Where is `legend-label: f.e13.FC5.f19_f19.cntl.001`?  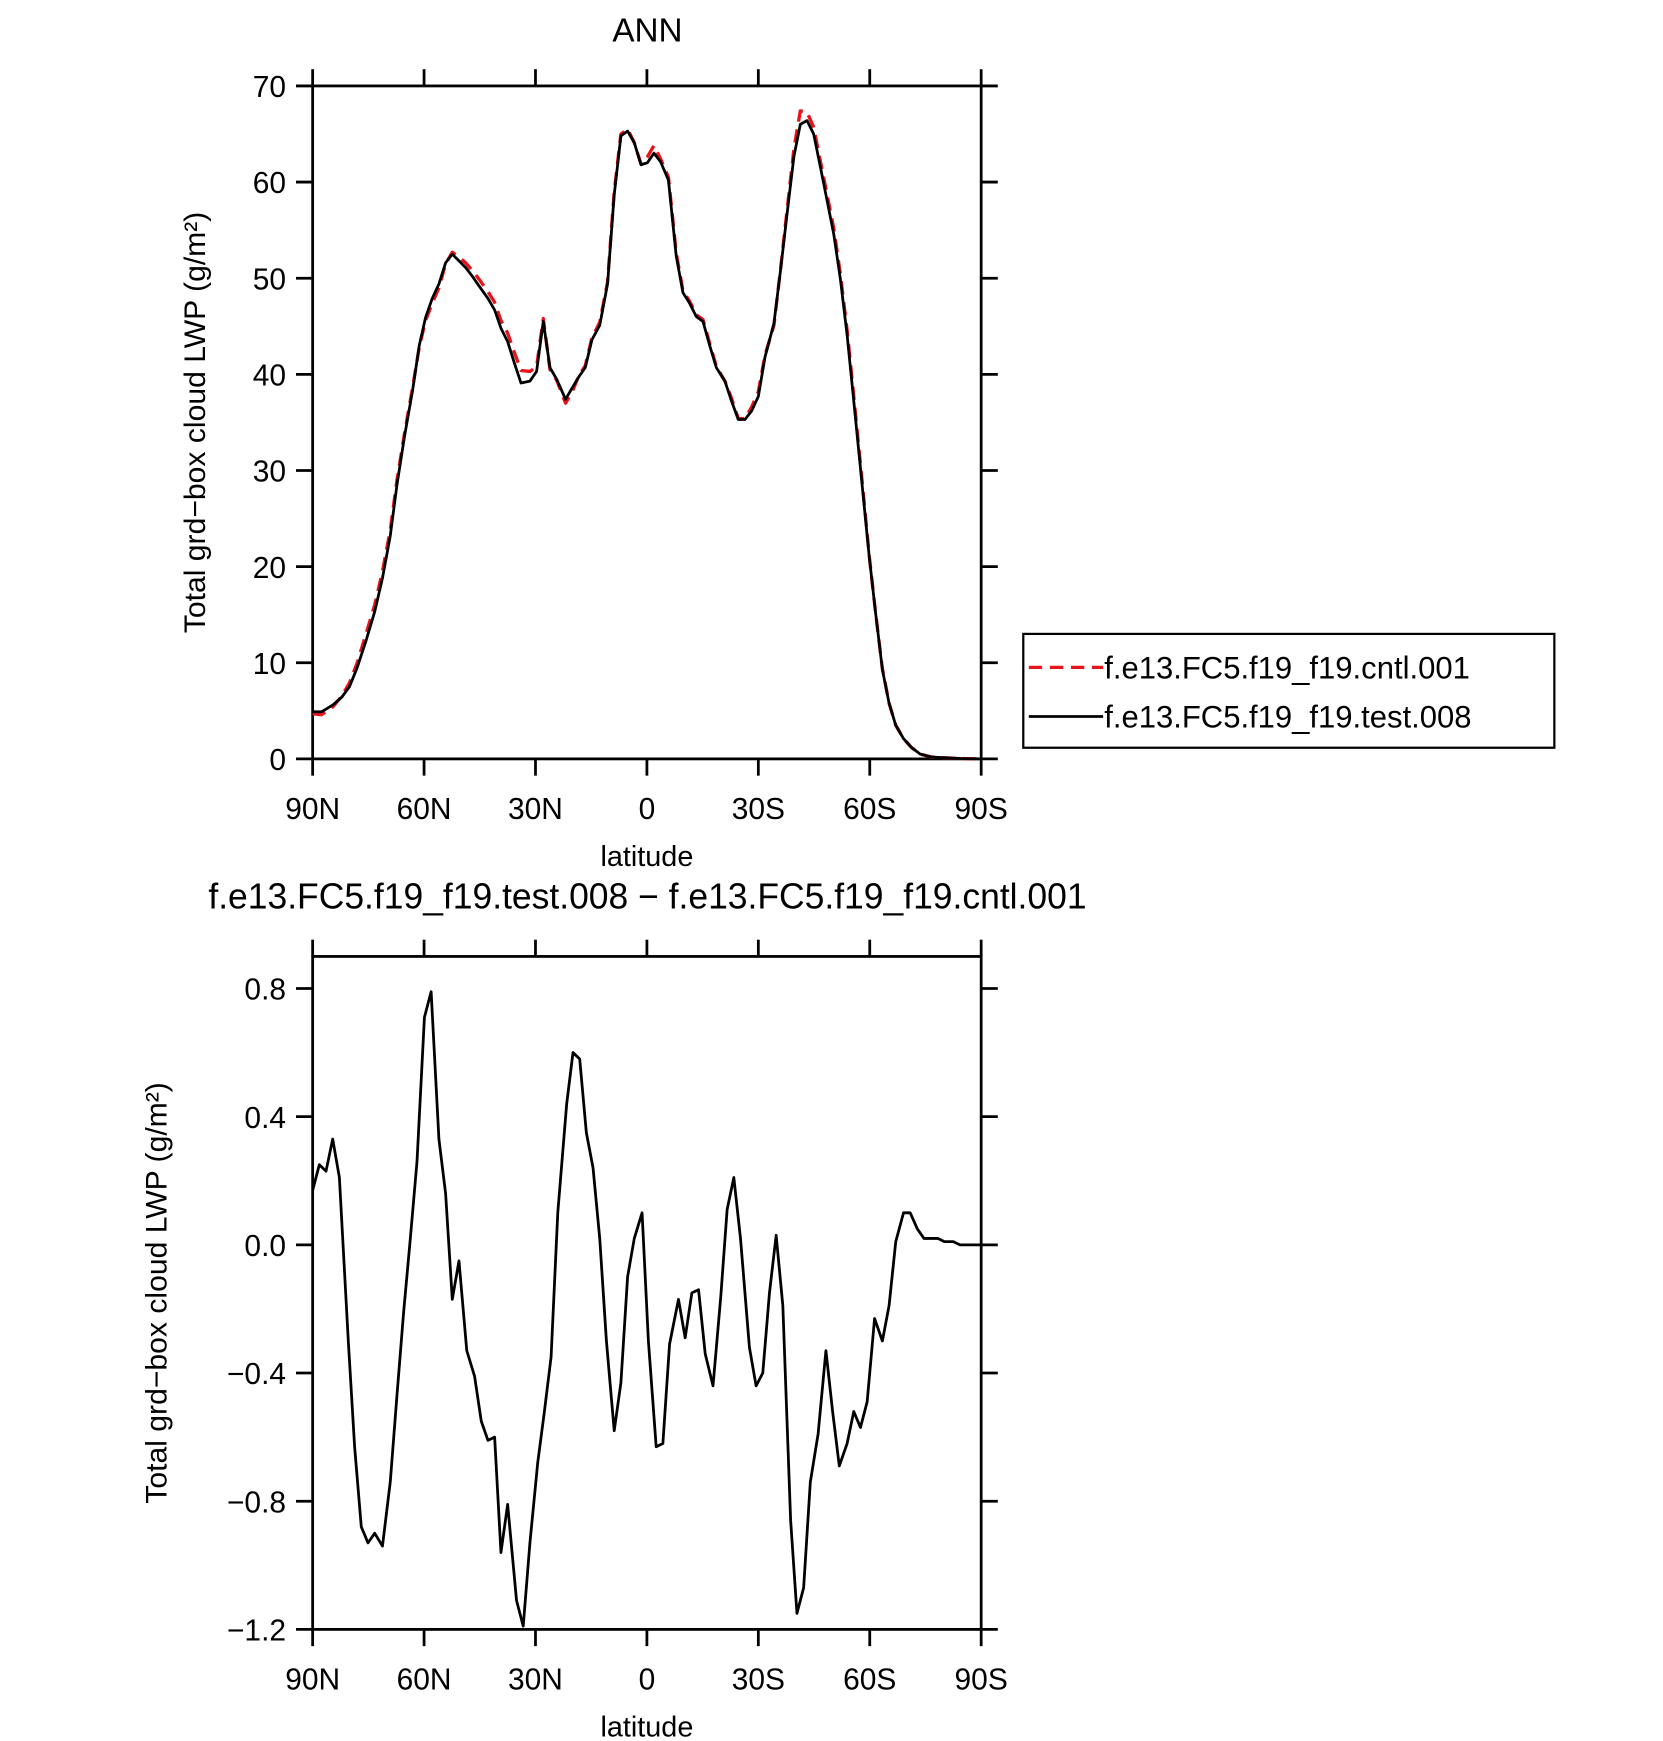 legend-label: f.e13.FC5.f19_f19.cntl.001 is located at coordinates (1287, 667).